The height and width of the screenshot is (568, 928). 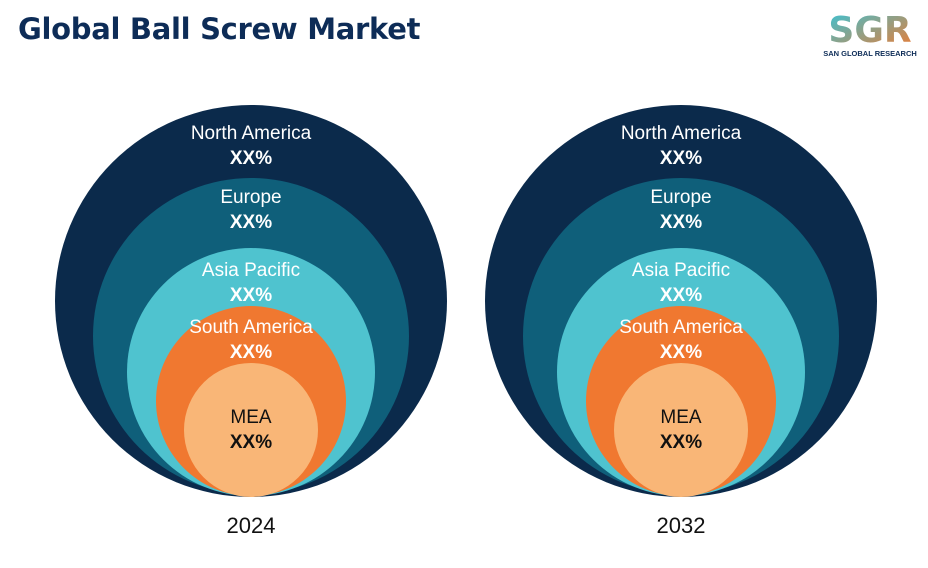 I want to click on sgr-logo: SGR SAN GLOBAL RESEARCH, so click(x=870, y=34).